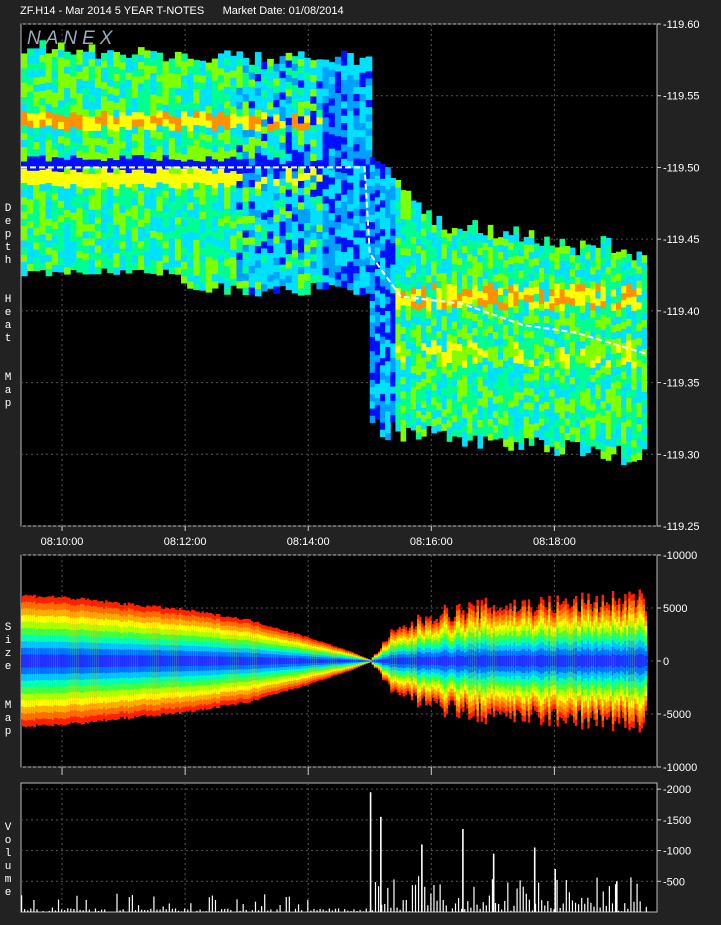 This screenshot has width=721, height=925. I want to click on y-tick-label: 5000, so click(675, 609).